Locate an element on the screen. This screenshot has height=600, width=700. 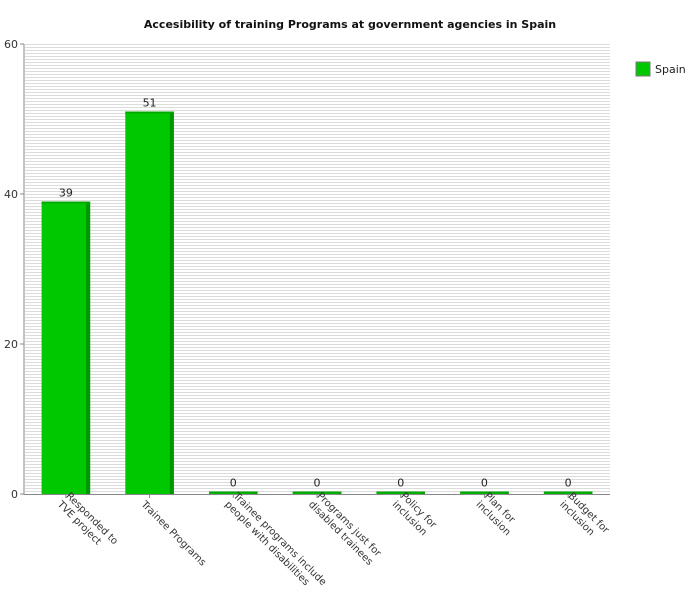
x-tick-label-line: Trainee Programs is located at coordinates (173, 533).